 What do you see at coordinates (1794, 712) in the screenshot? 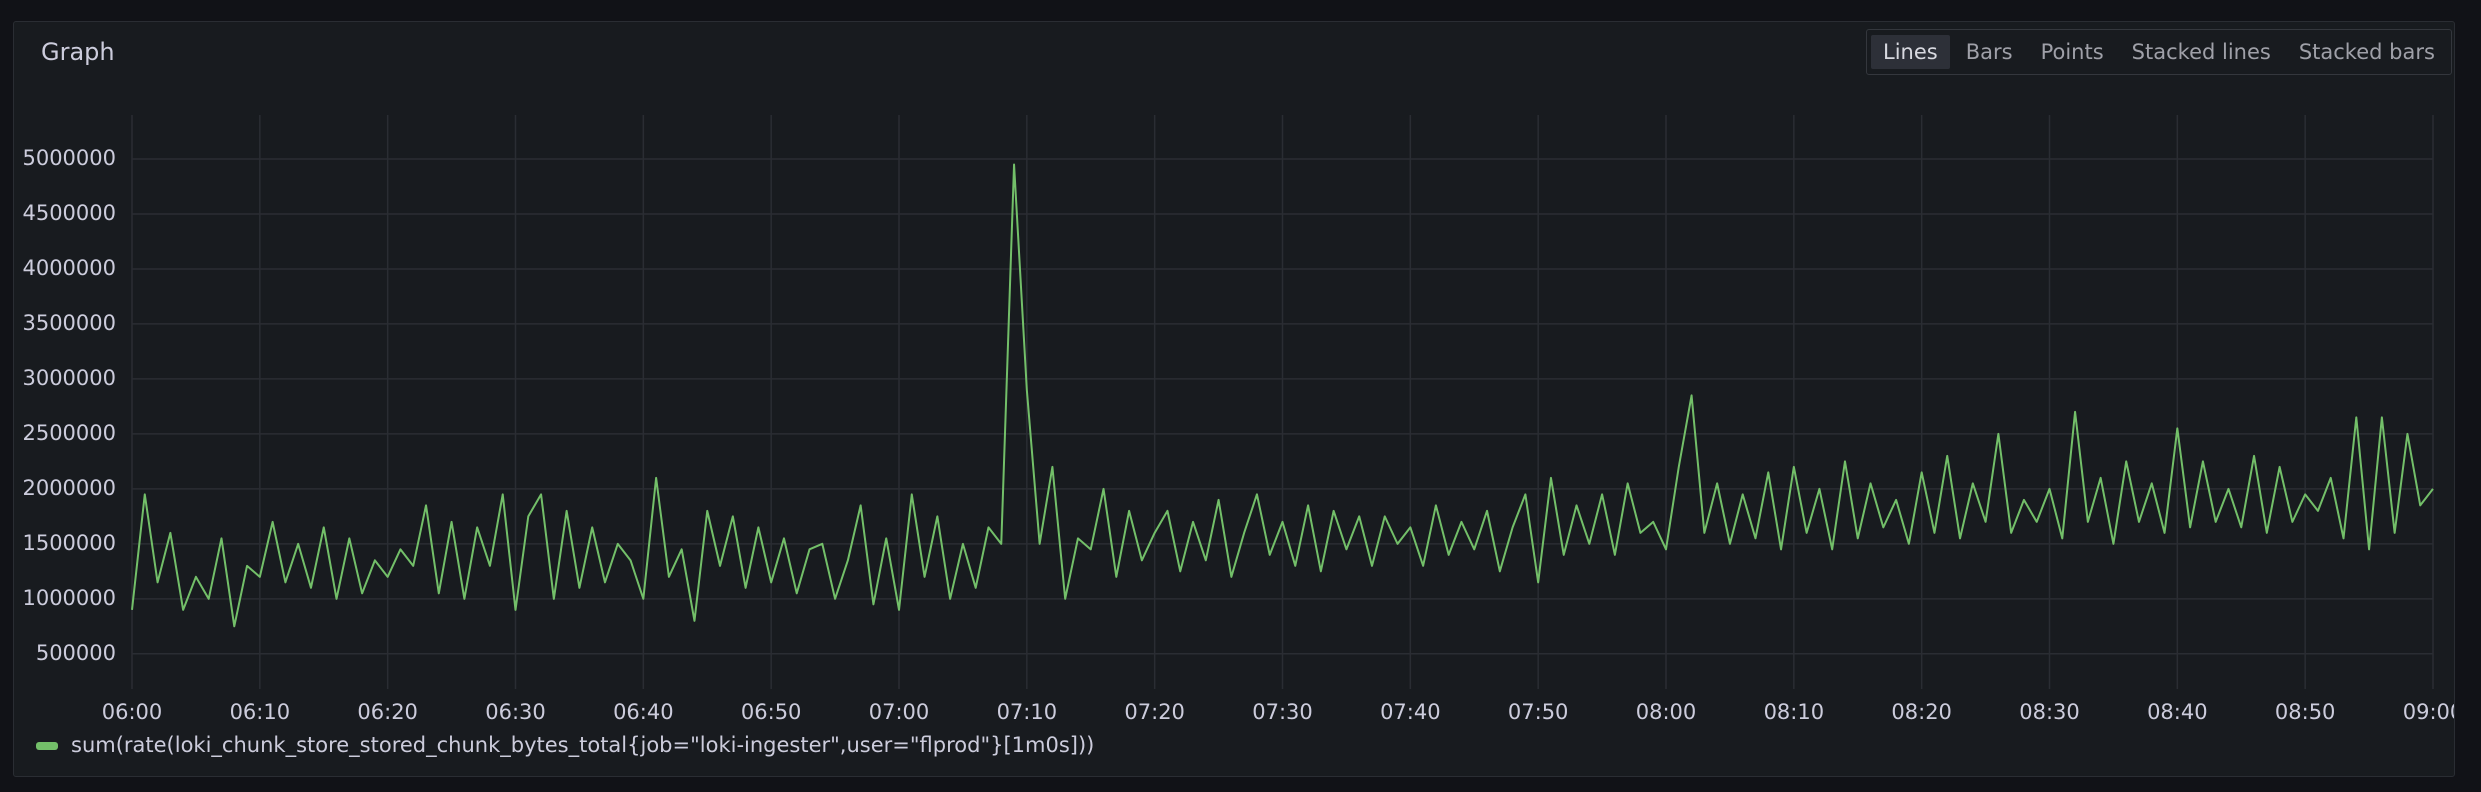
I see `x-tick-label: 08:10` at bounding box center [1794, 712].